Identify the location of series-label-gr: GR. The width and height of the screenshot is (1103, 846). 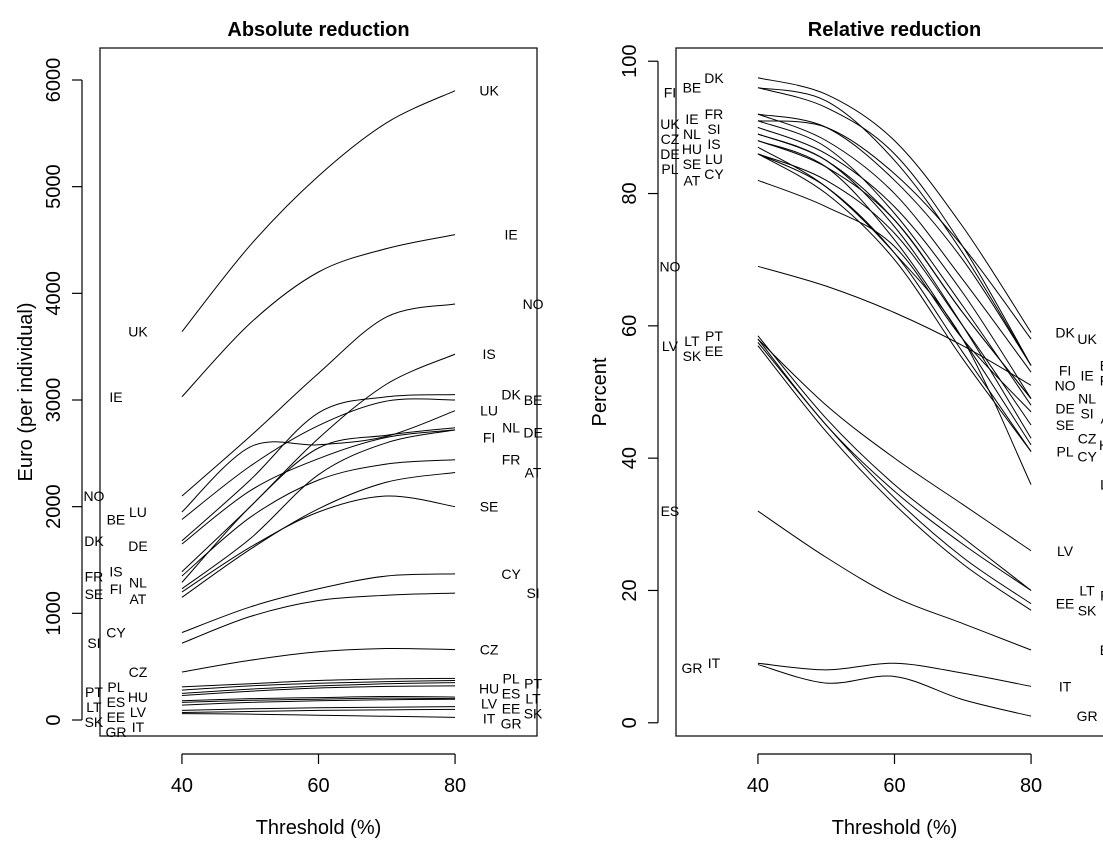
(1087, 716).